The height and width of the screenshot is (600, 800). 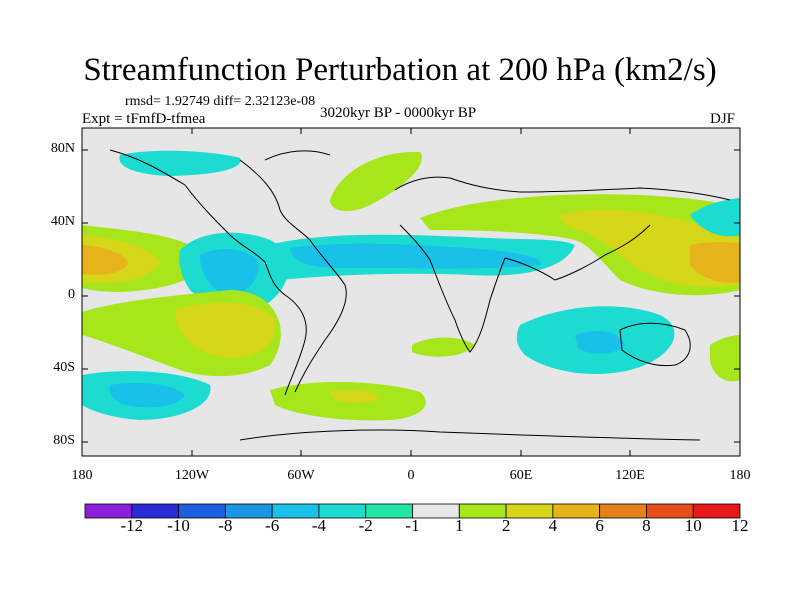 I want to click on lon-label-60w: 60W, so click(x=301, y=475).